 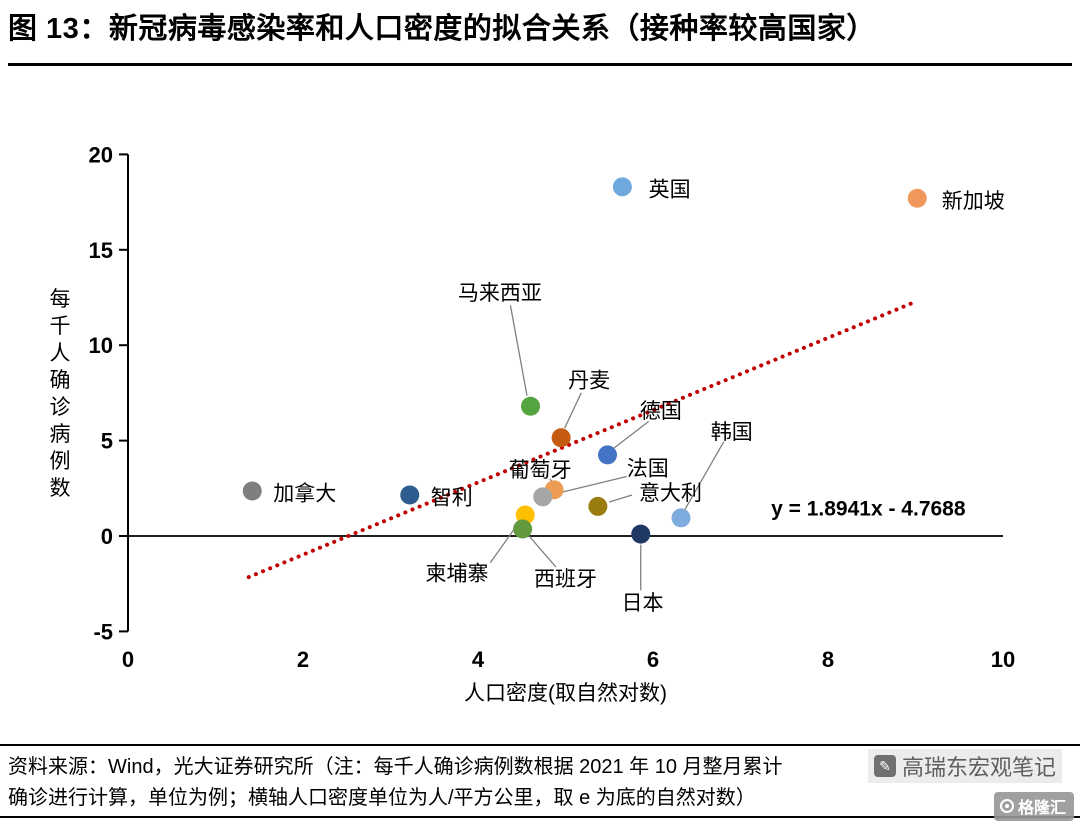 What do you see at coordinates (457, 573) in the screenshot?
I see `point-label: 柬埔寨` at bounding box center [457, 573].